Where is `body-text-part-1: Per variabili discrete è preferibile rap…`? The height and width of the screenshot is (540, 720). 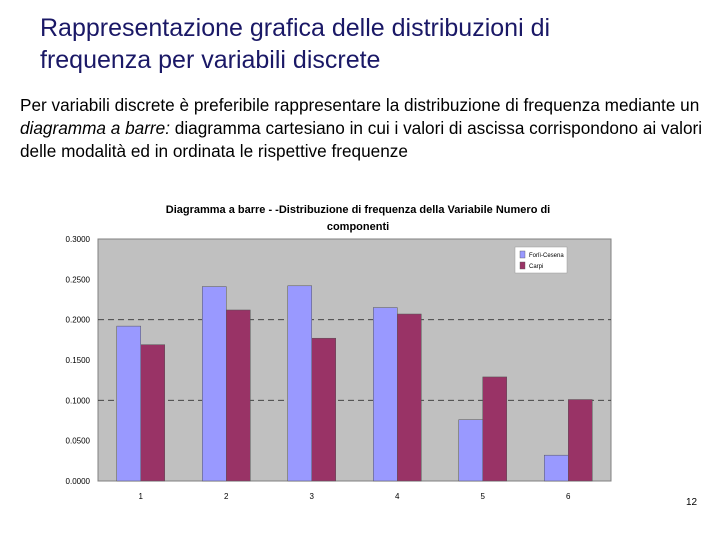 body-text-part-1: Per variabili discrete è preferibile rap… is located at coordinates (360, 105).